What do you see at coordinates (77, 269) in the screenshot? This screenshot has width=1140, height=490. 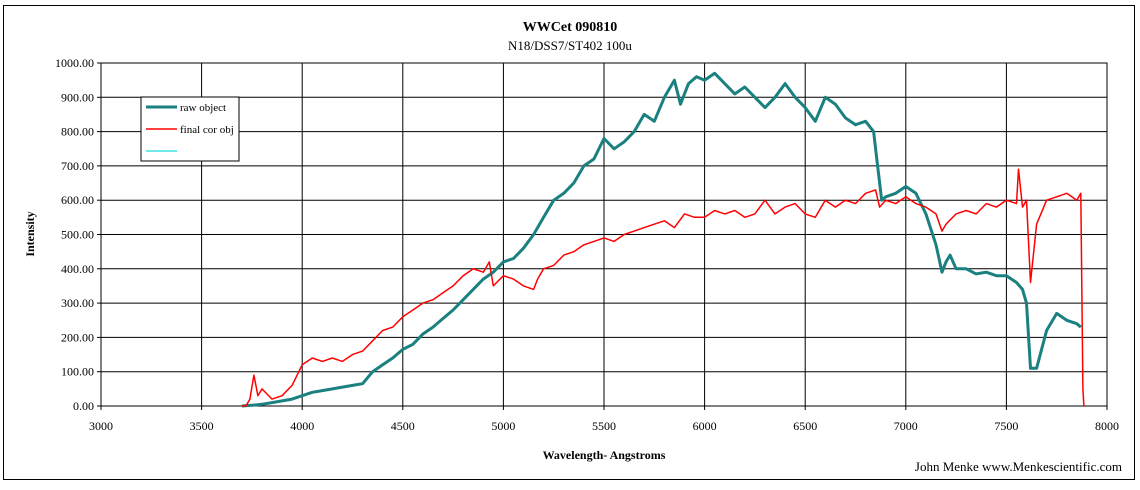 I see `y-tick-label: 400.00` at bounding box center [77, 269].